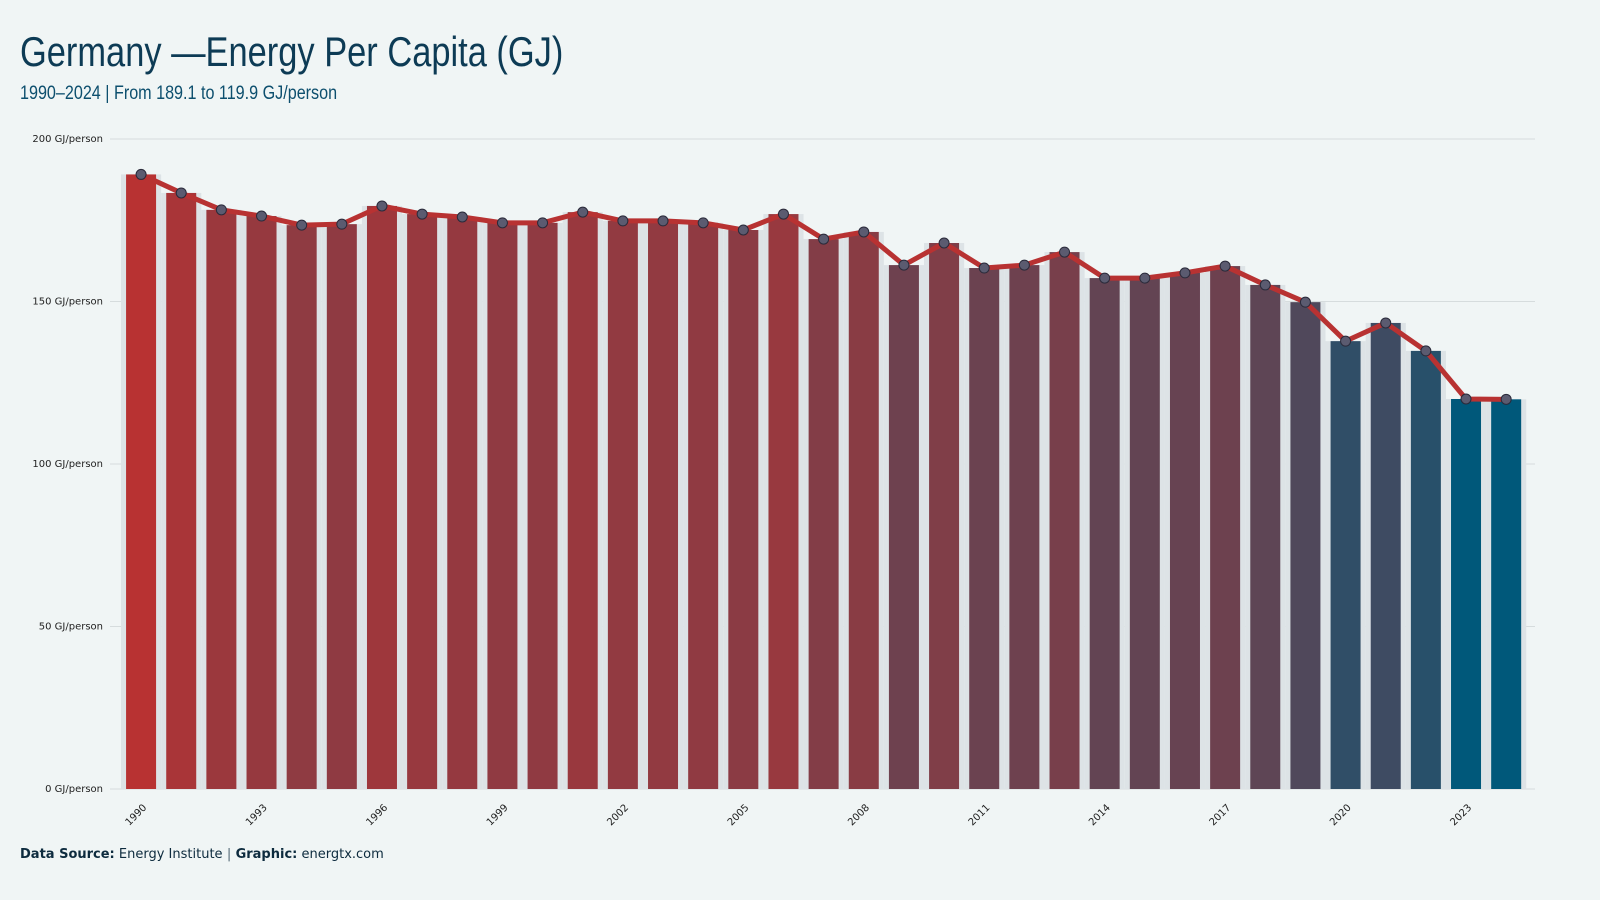 The width and height of the screenshot is (1600, 900). Describe the element at coordinates (257, 815) in the screenshot. I see `x-tick-label: 1993` at that location.